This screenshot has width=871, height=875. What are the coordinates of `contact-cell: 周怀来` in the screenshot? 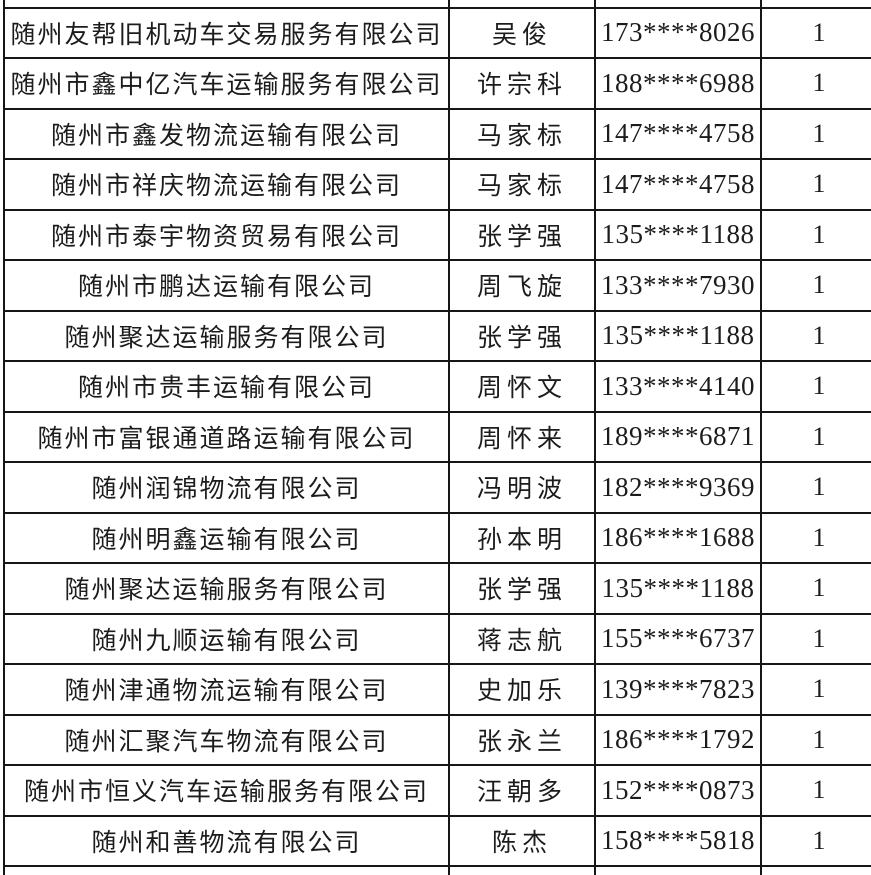 It's located at (522, 436).